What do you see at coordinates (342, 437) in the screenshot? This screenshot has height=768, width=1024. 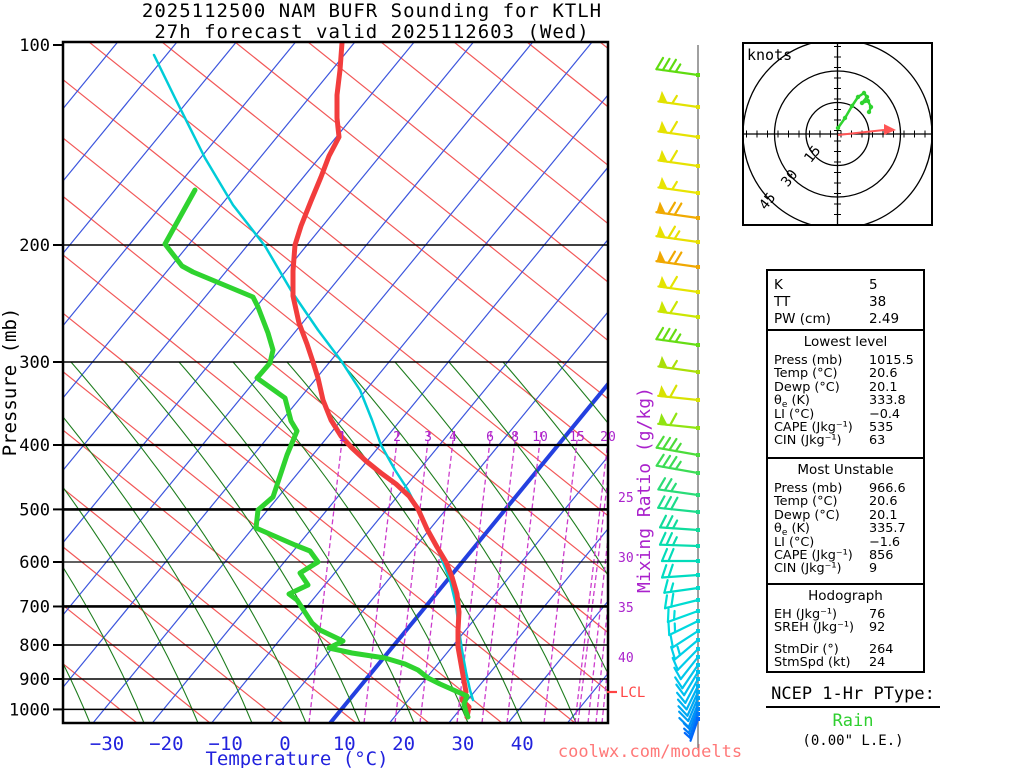 I see `svg-text: 1` at bounding box center [342, 437].